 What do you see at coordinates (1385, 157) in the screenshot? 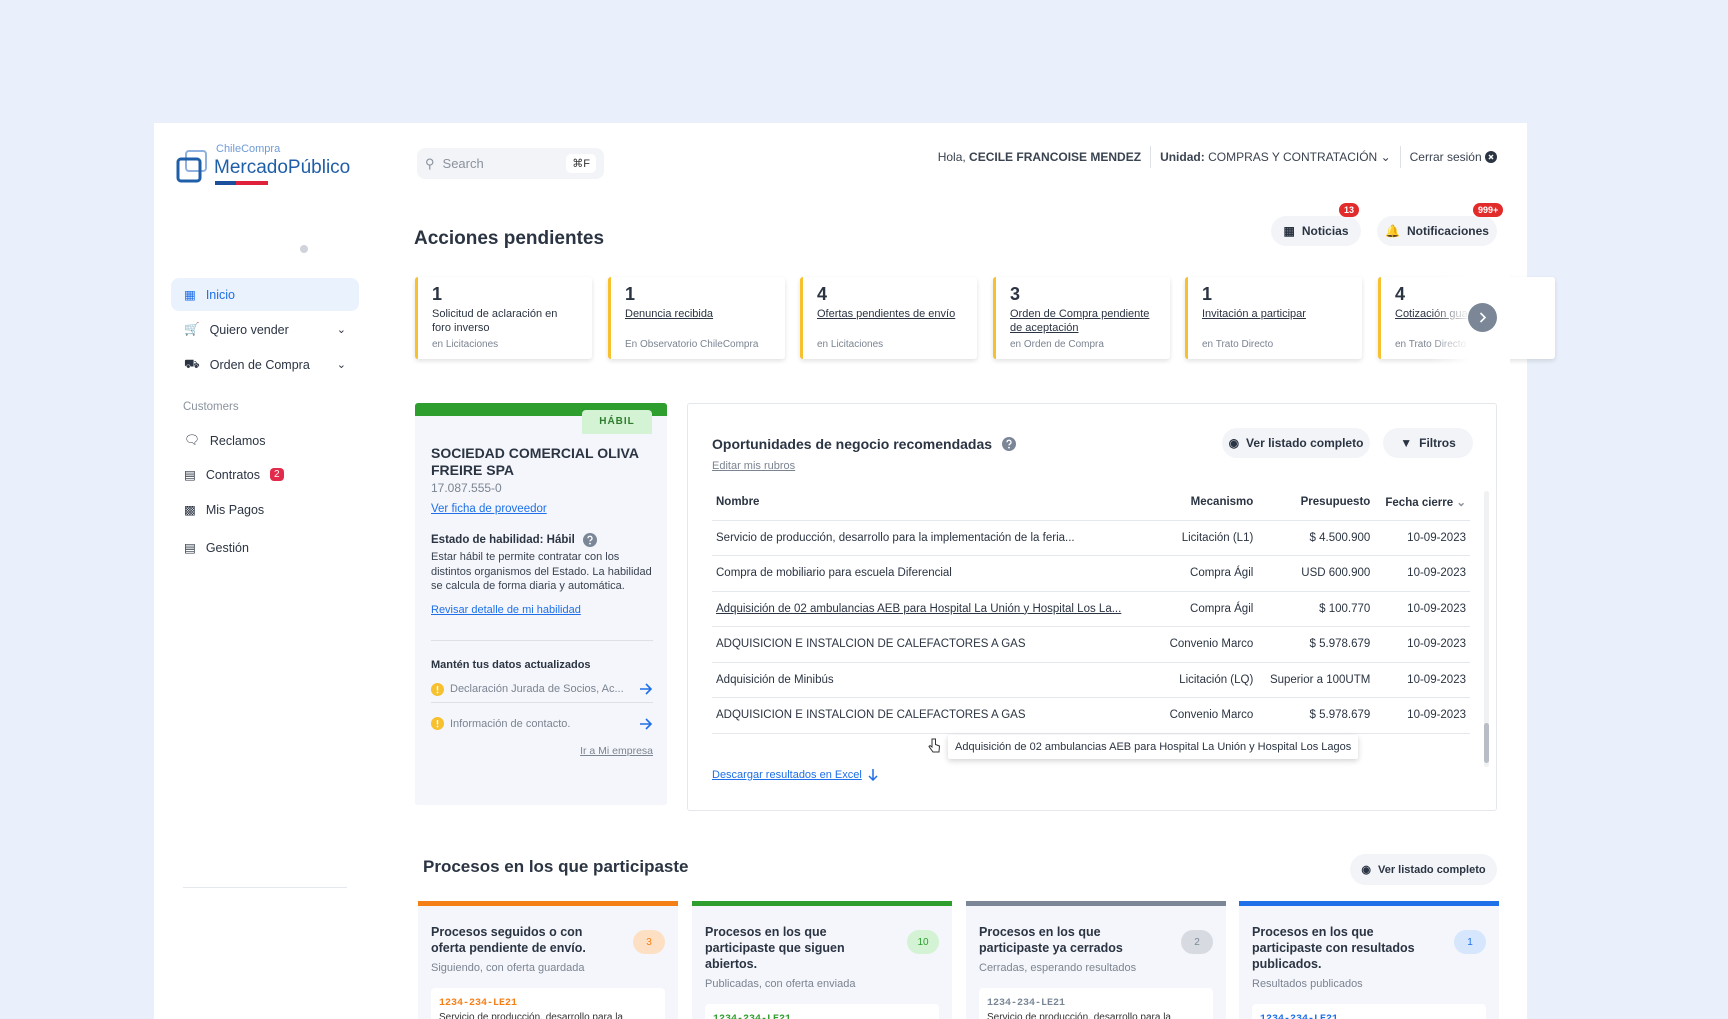
I see `chevron-down-icon: ⌄` at bounding box center [1385, 157].